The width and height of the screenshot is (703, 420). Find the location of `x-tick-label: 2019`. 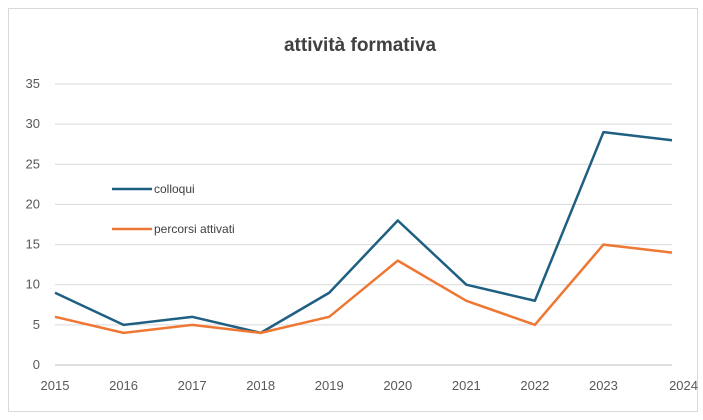

x-tick-label: 2019 is located at coordinates (329, 385).